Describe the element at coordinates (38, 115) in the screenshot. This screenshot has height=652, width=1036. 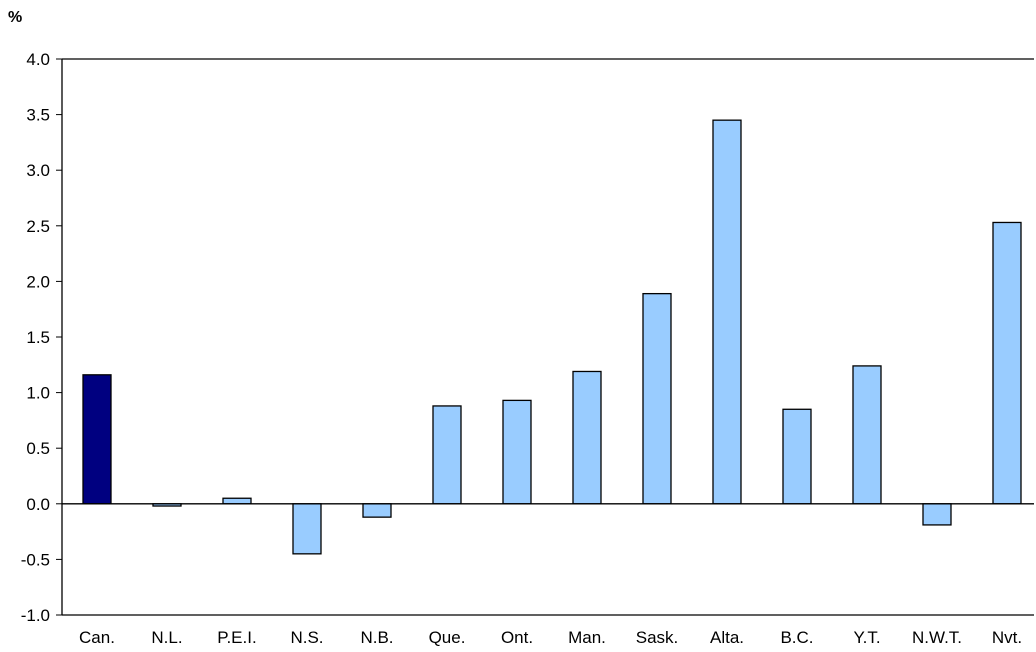
I see `y-tick-label: 3.5` at that location.